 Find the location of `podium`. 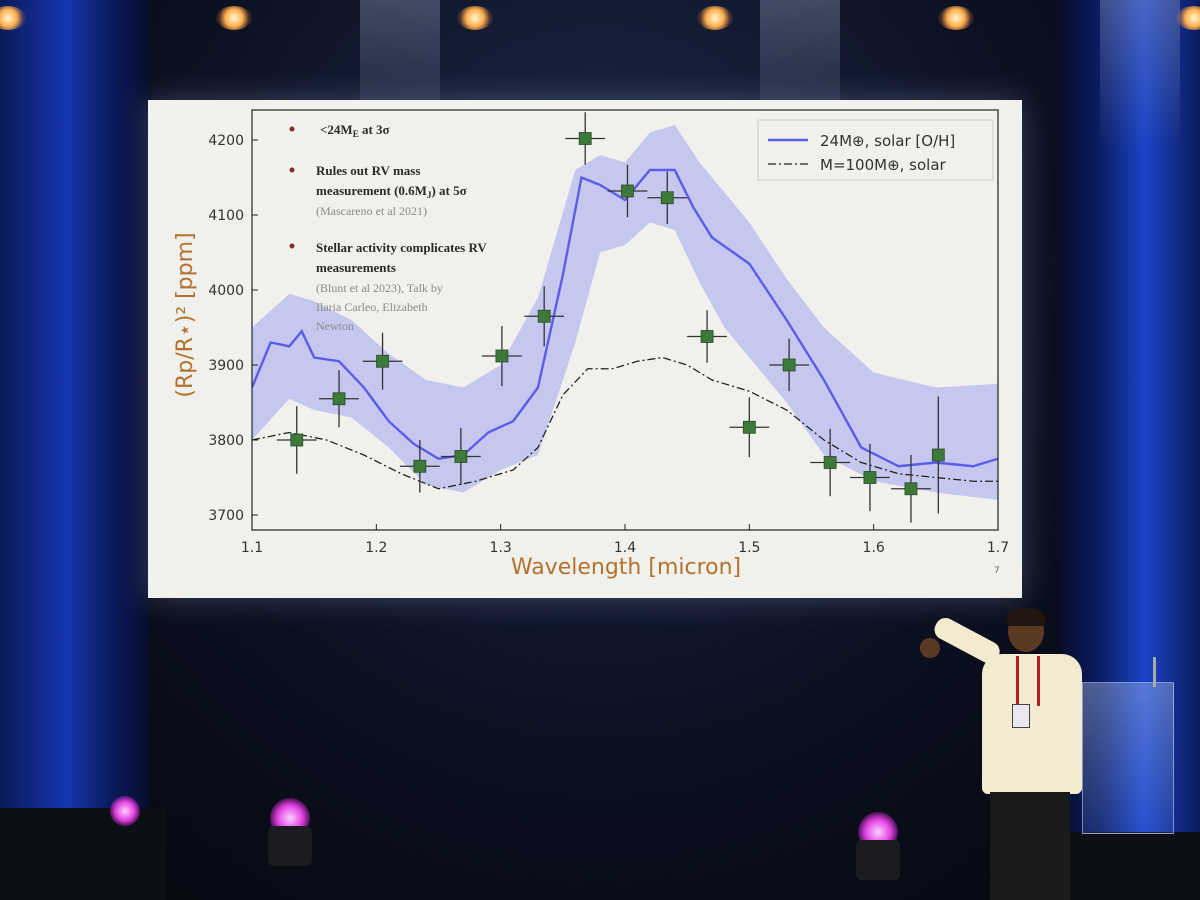

podium is located at coordinates (1128, 745).